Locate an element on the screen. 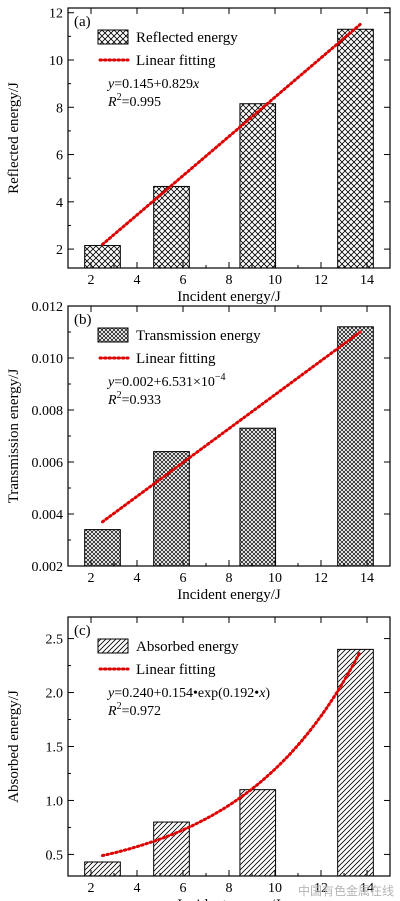 Image resolution: width=400 pixels, height=901 pixels. y-tick-label: 8 is located at coordinates (59, 108).